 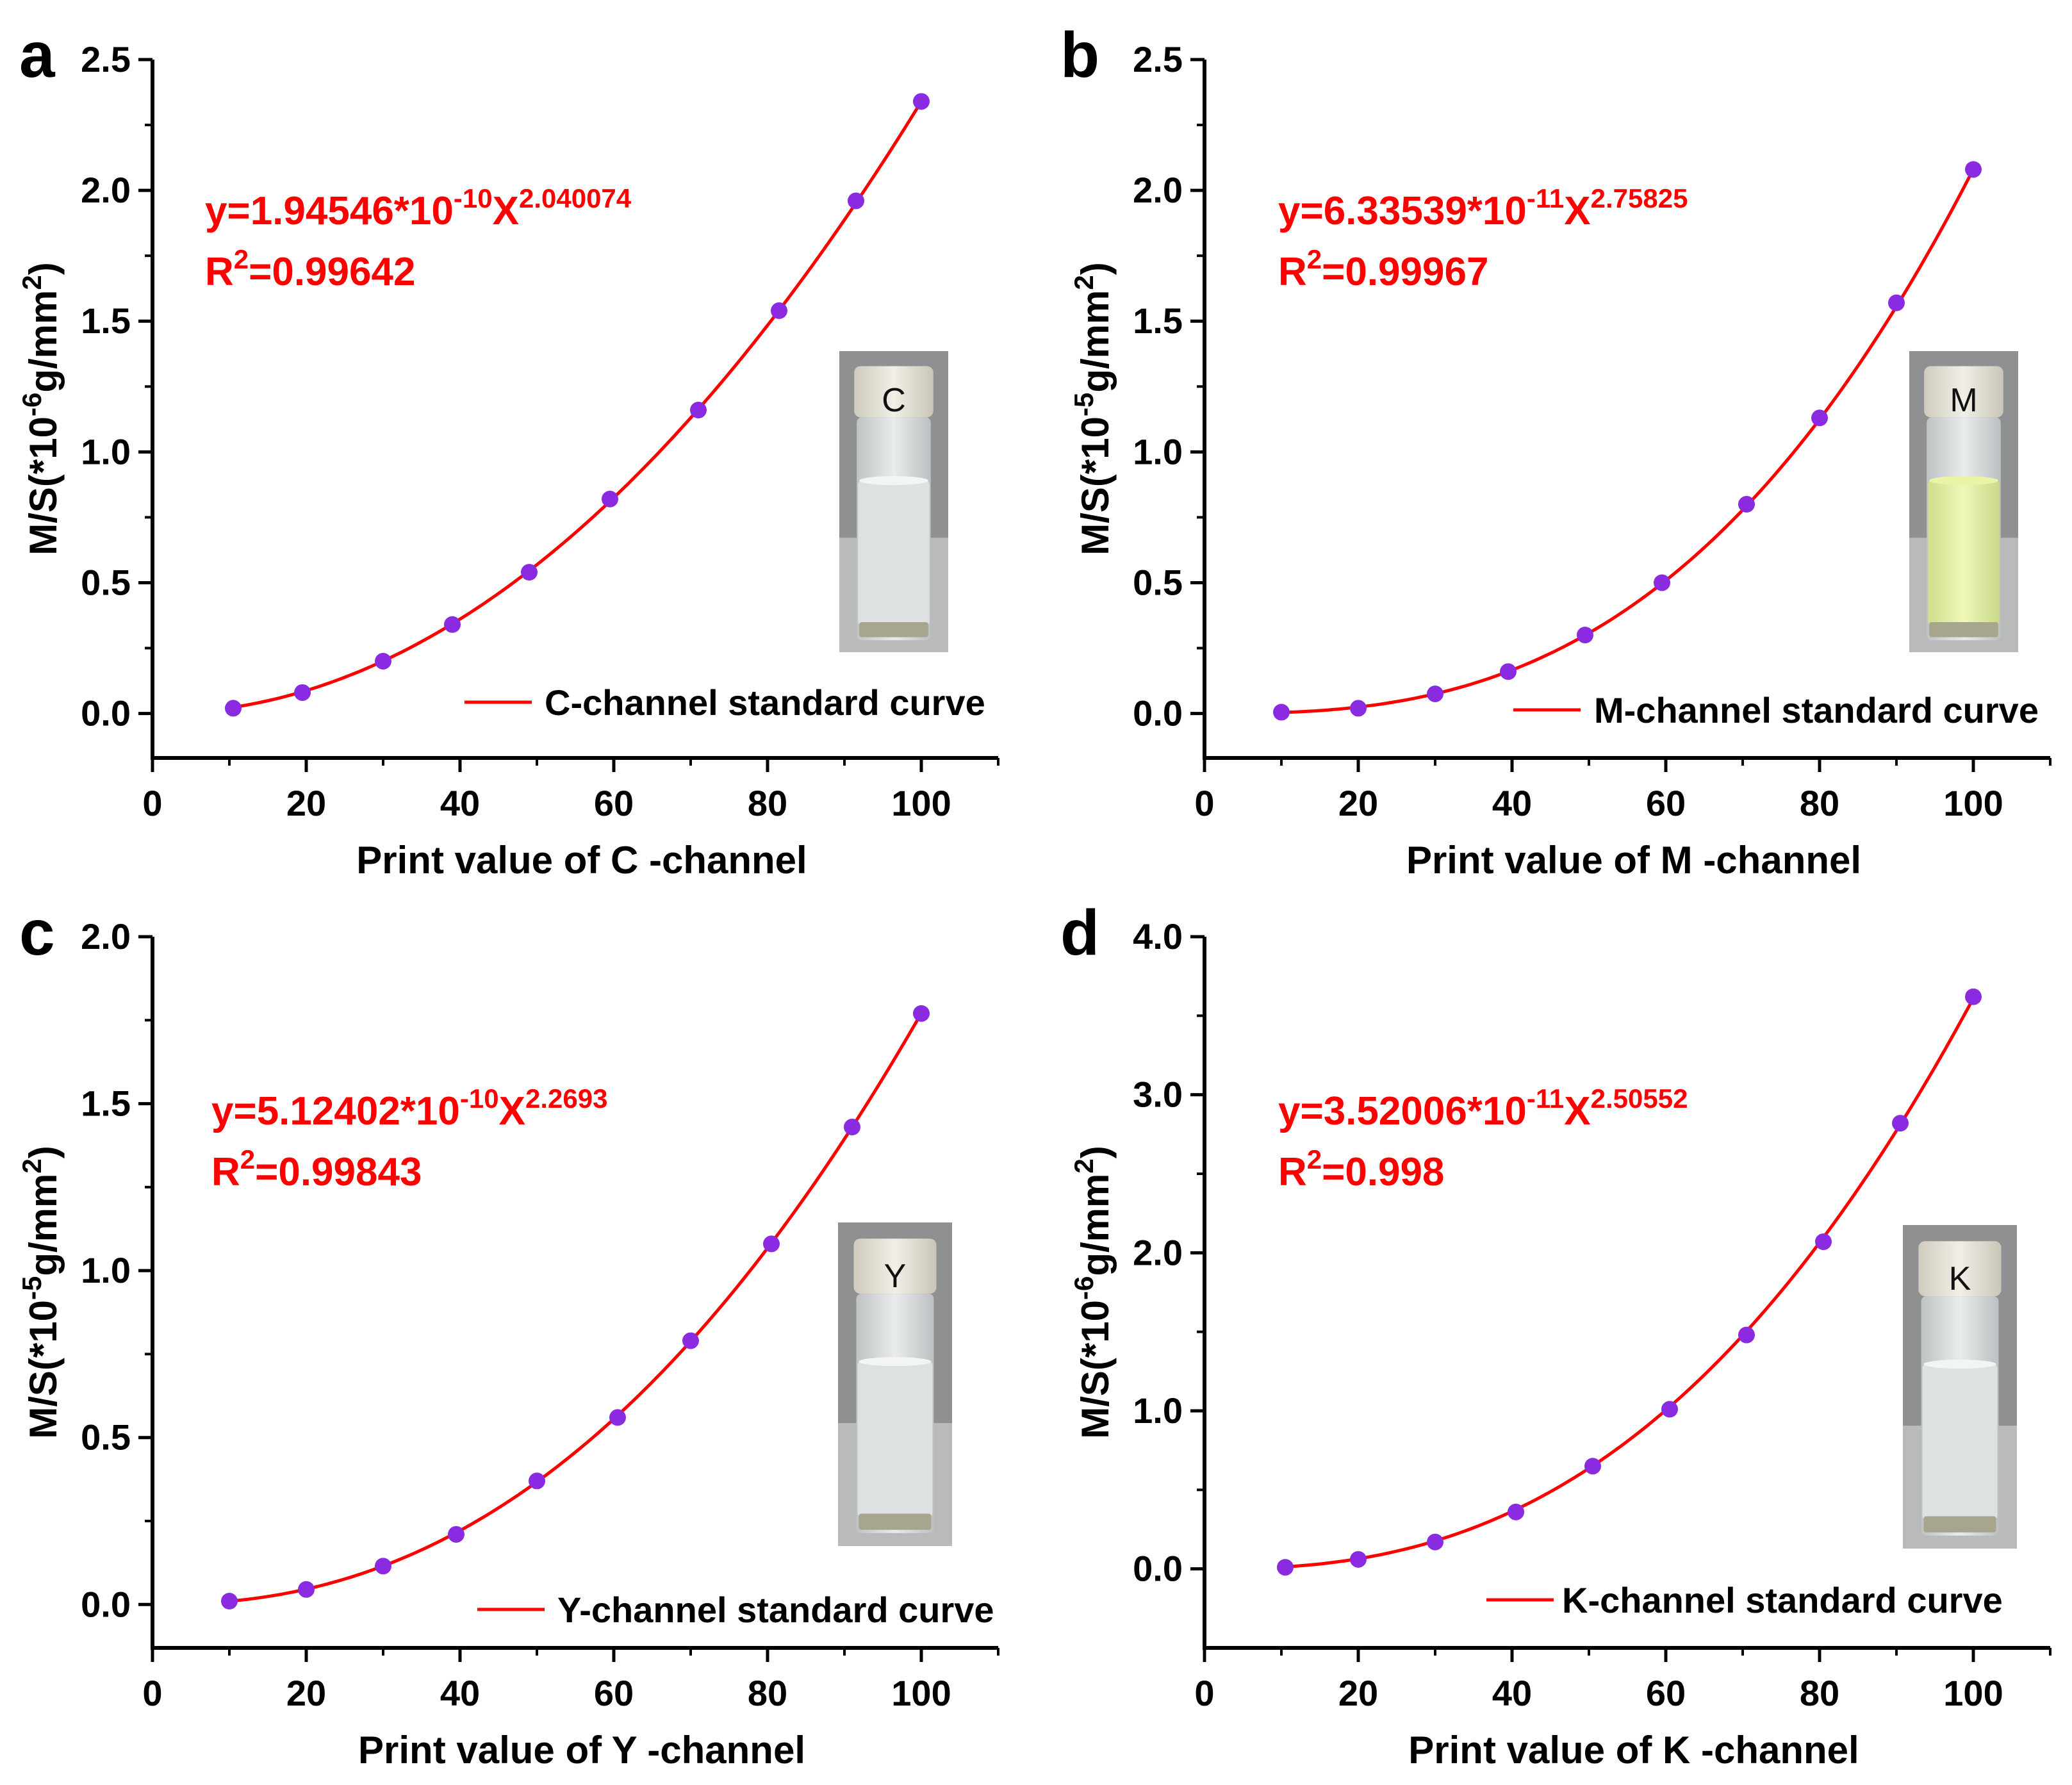 I want to click on y-tick-label: 4.0, so click(x=1158, y=937).